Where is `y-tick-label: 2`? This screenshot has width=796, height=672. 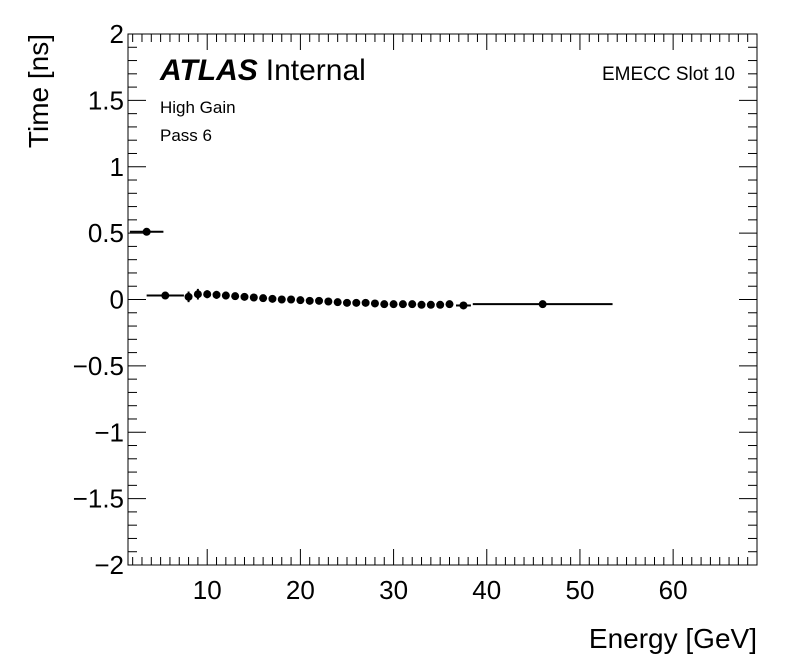
y-tick-label: 2 is located at coordinates (117, 34).